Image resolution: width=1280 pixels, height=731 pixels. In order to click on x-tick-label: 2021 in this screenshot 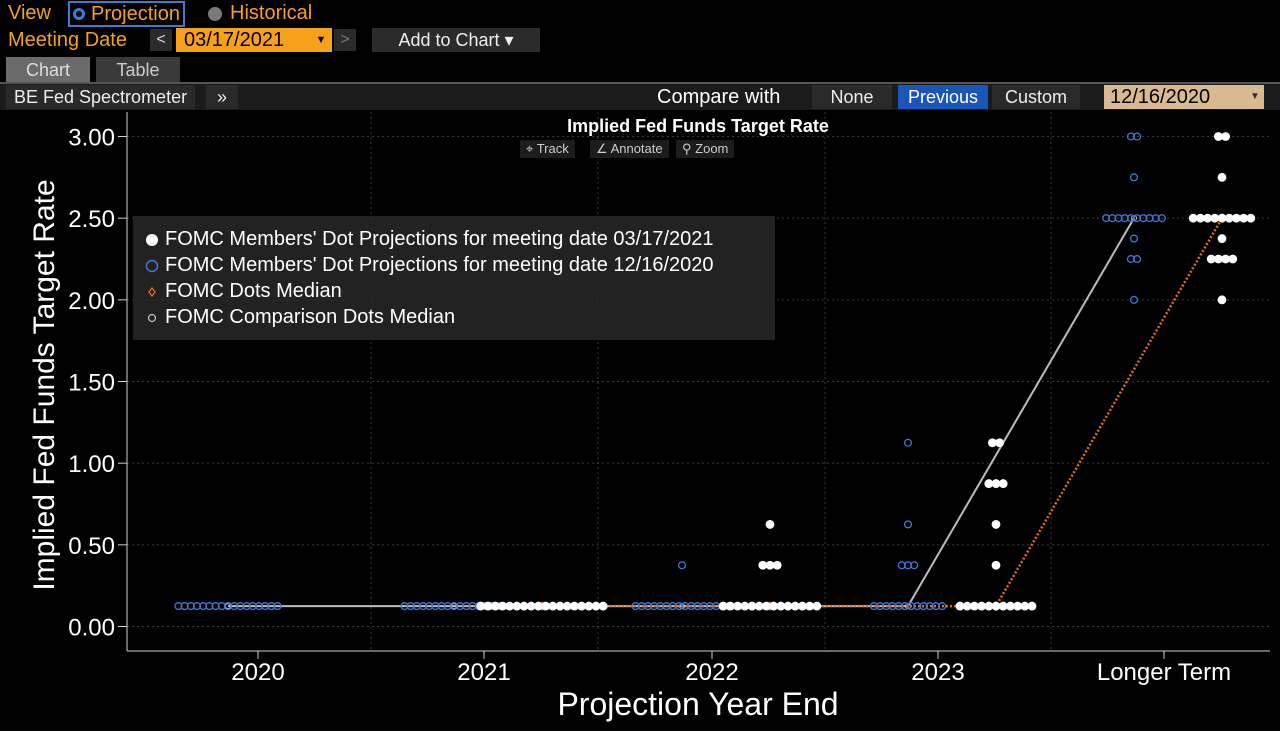, I will do `click(483, 672)`.